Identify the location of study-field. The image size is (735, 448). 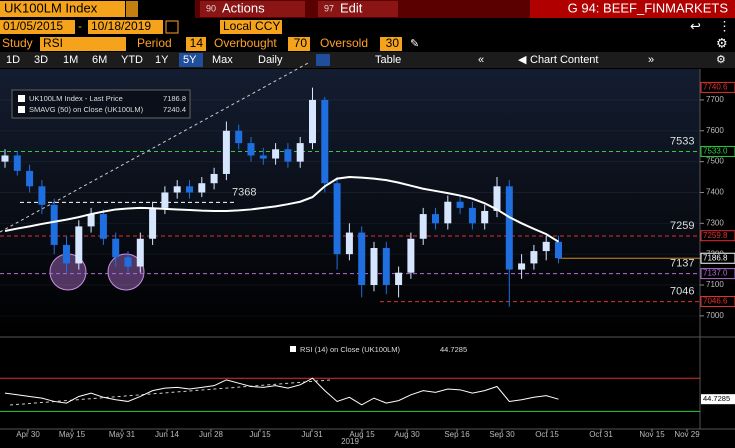
(83, 44).